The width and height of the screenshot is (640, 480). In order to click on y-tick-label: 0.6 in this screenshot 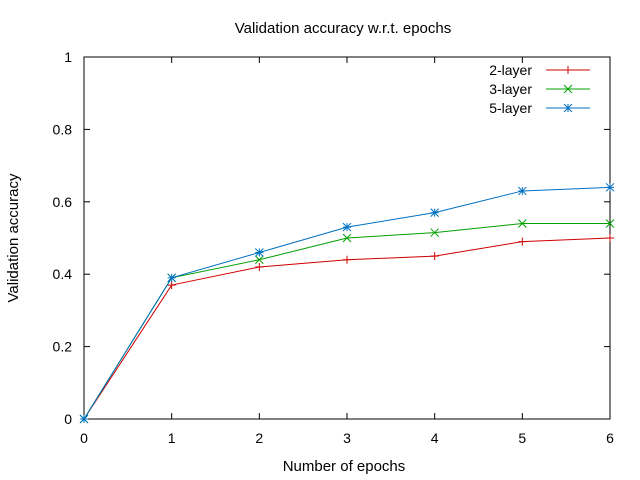, I will do `click(63, 202)`.